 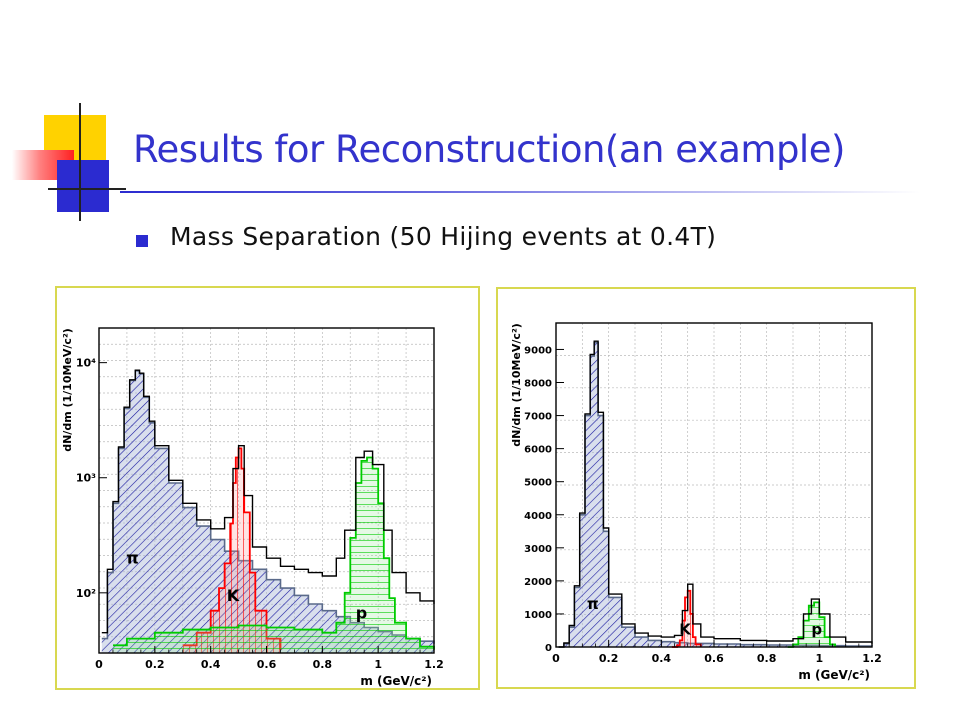 What do you see at coordinates (83, 186) in the screenshot?
I see `decor-blue-square` at bounding box center [83, 186].